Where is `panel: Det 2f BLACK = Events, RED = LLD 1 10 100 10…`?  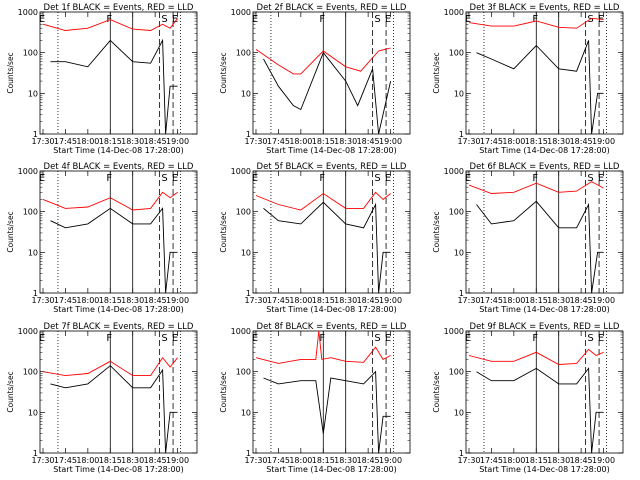 panel: Det 2f BLACK = Events, RED = LLD 1 10 100 10… is located at coordinates (315, 79).